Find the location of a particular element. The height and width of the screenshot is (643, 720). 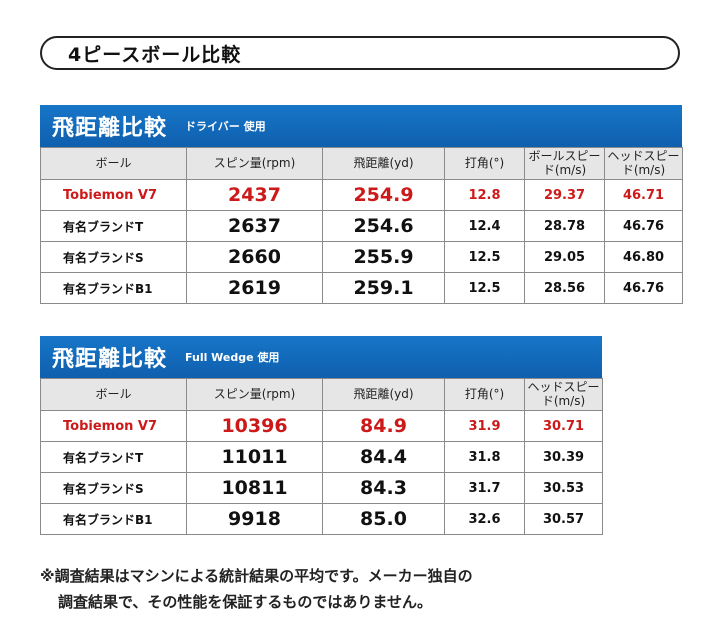

spin-value: 11011 is located at coordinates (254, 457).